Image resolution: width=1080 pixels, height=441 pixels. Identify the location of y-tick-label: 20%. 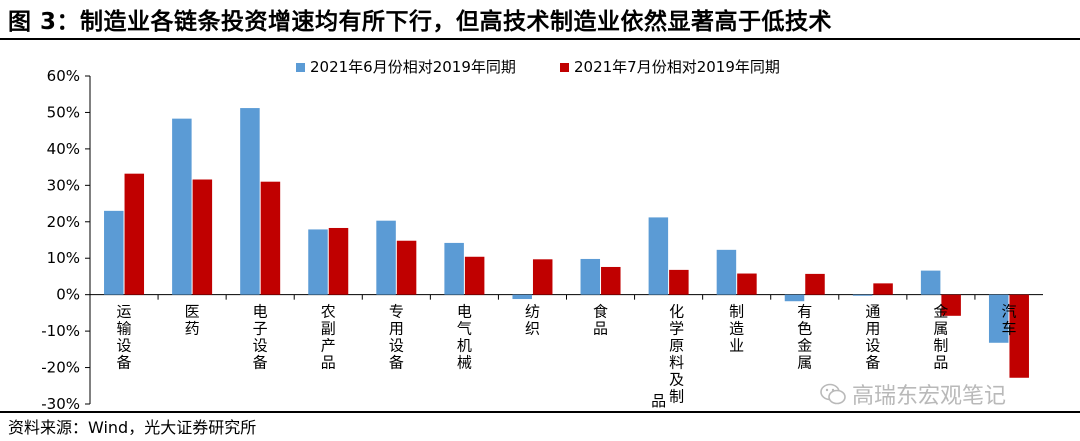
(63, 222).